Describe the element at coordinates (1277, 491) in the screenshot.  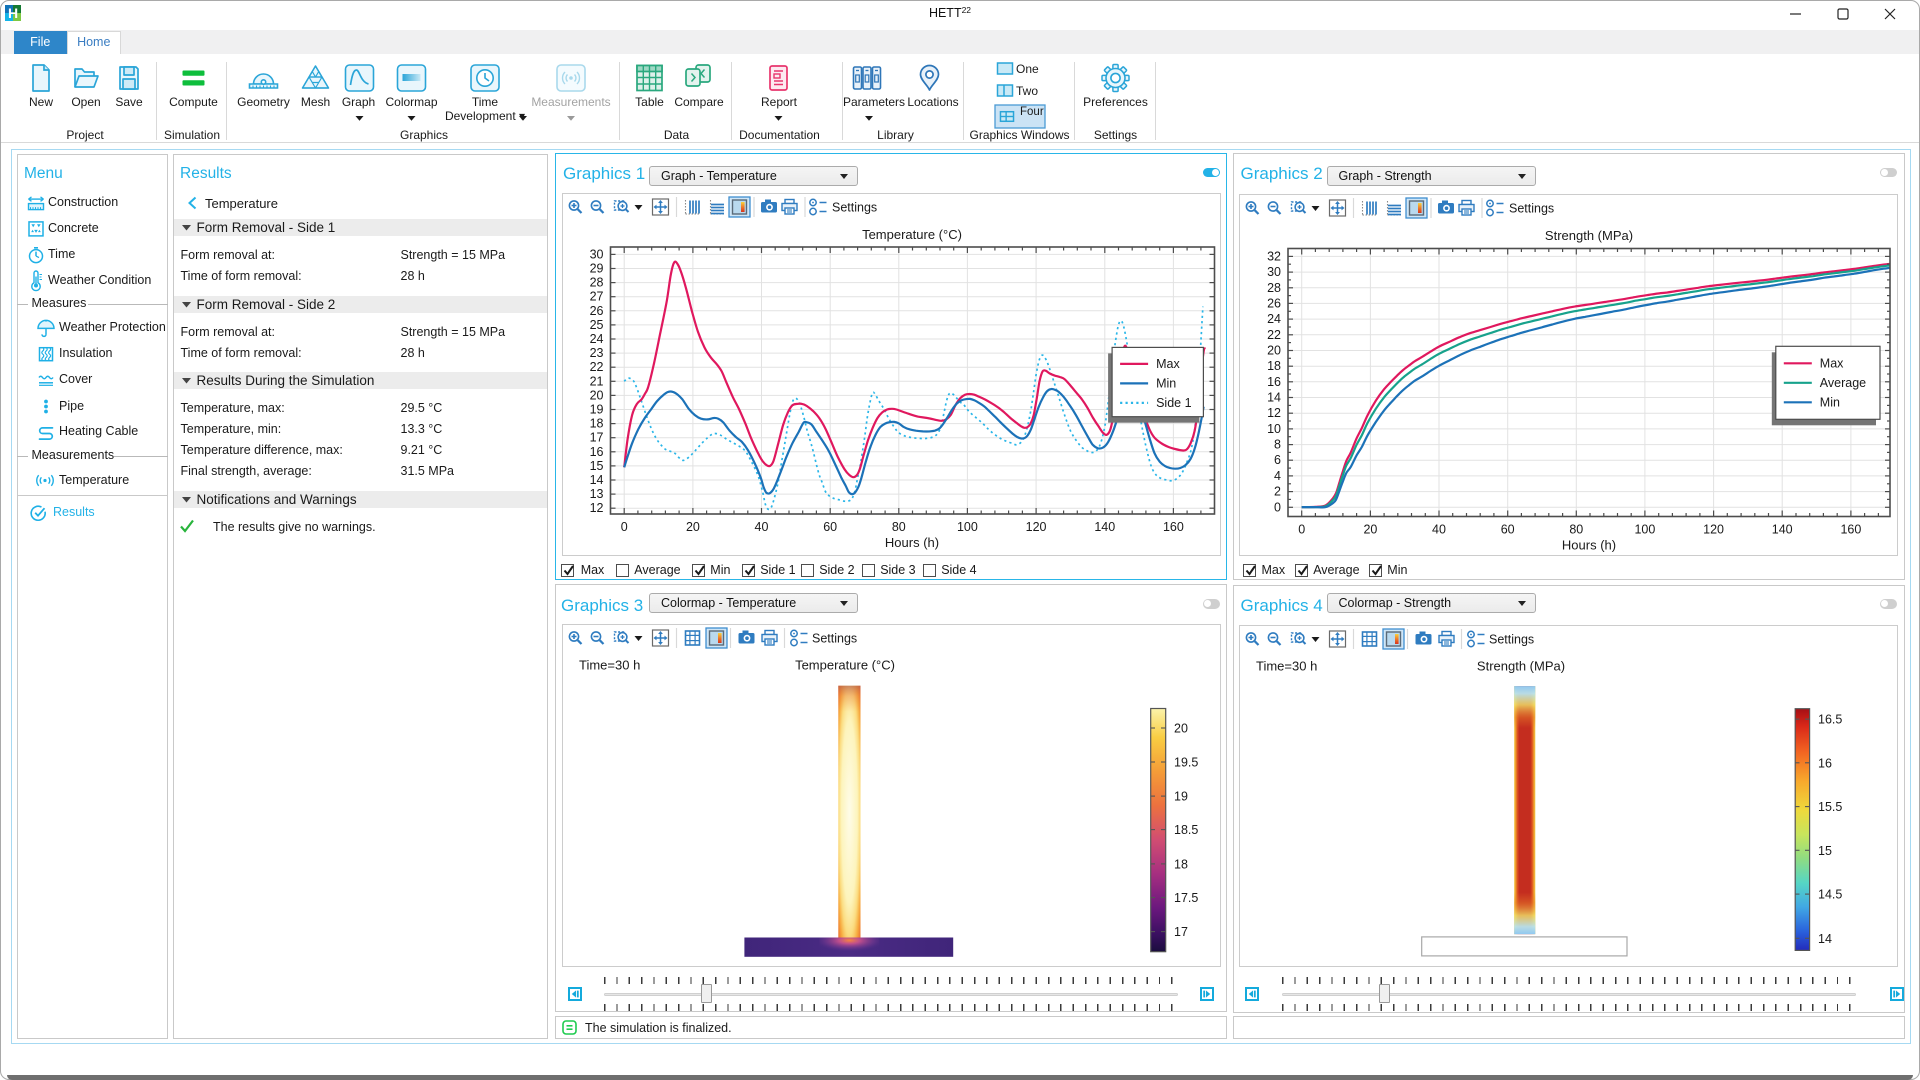
I see `svg-text: 2` at that location.